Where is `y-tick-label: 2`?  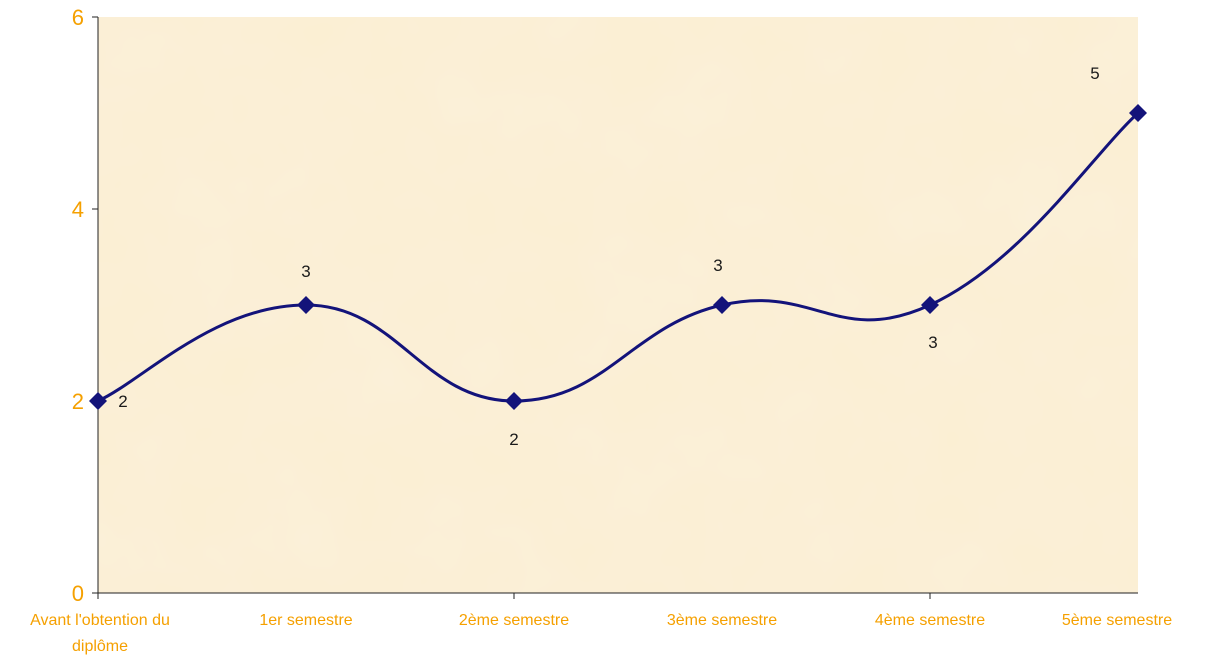
y-tick-label: 2 is located at coordinates (78, 401).